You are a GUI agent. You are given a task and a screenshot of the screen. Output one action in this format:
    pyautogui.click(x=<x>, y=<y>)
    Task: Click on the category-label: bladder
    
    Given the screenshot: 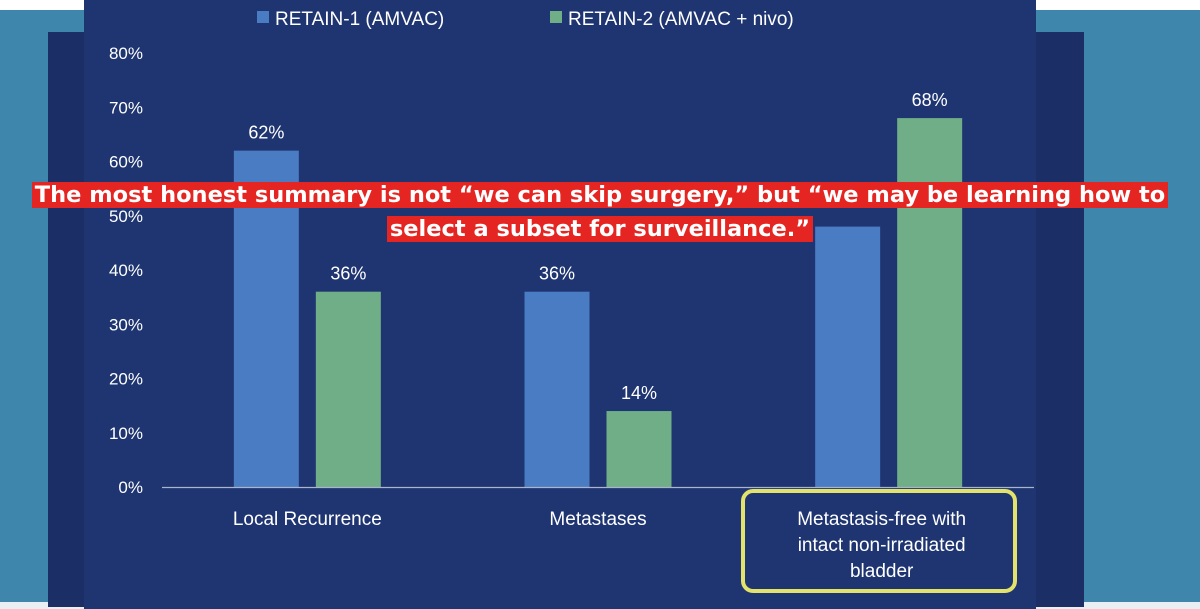 What is the action you would take?
    pyautogui.click(x=882, y=571)
    